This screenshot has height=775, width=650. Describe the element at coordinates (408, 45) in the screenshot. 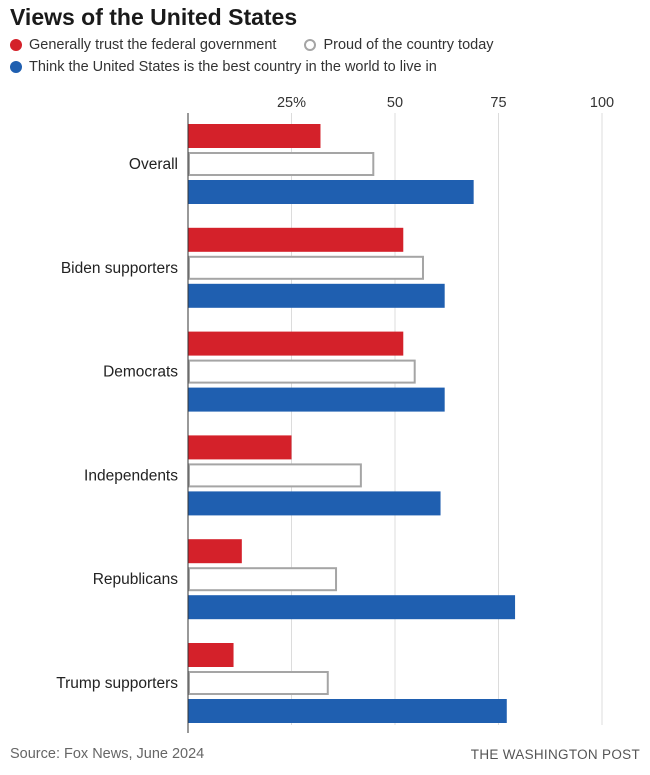

I see `legend-label-proud: Proud of the country today` at that location.